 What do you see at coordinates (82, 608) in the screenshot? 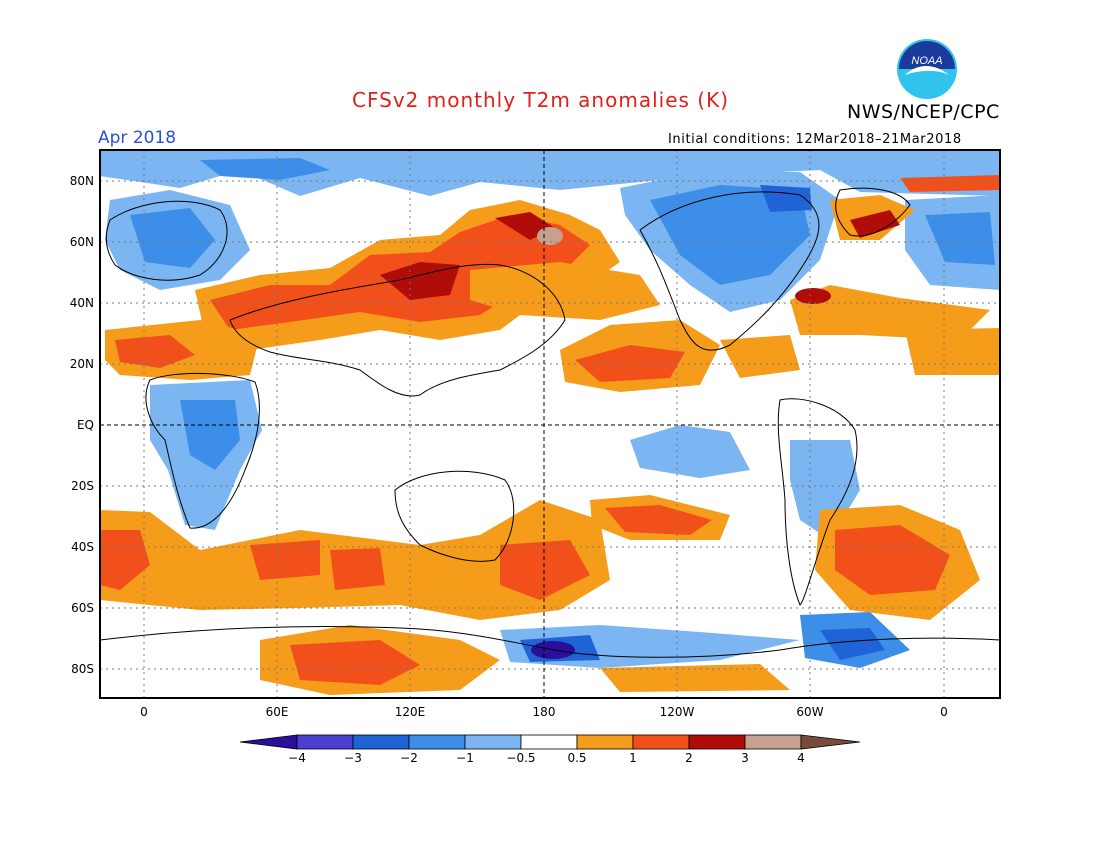
I see `lat-label: 60S` at bounding box center [82, 608].